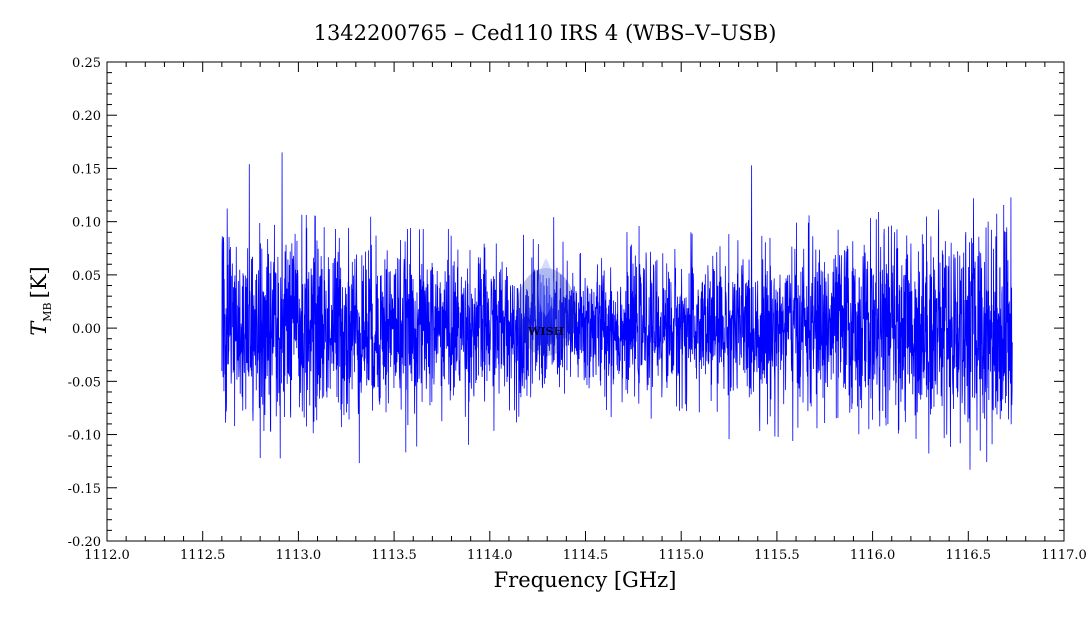  Describe the element at coordinates (777, 555) in the screenshot. I see `x-tick-label: 1115.5` at that location.